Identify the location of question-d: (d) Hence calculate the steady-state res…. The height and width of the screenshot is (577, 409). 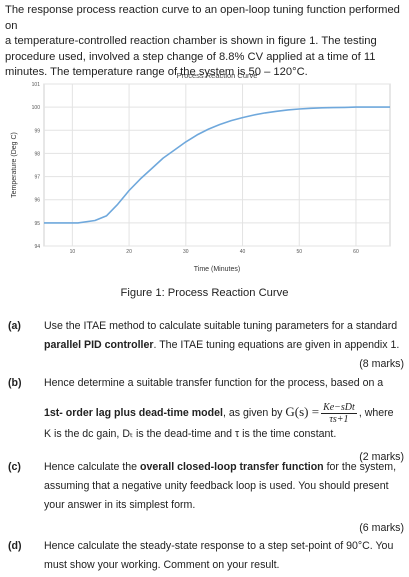
(206, 557).